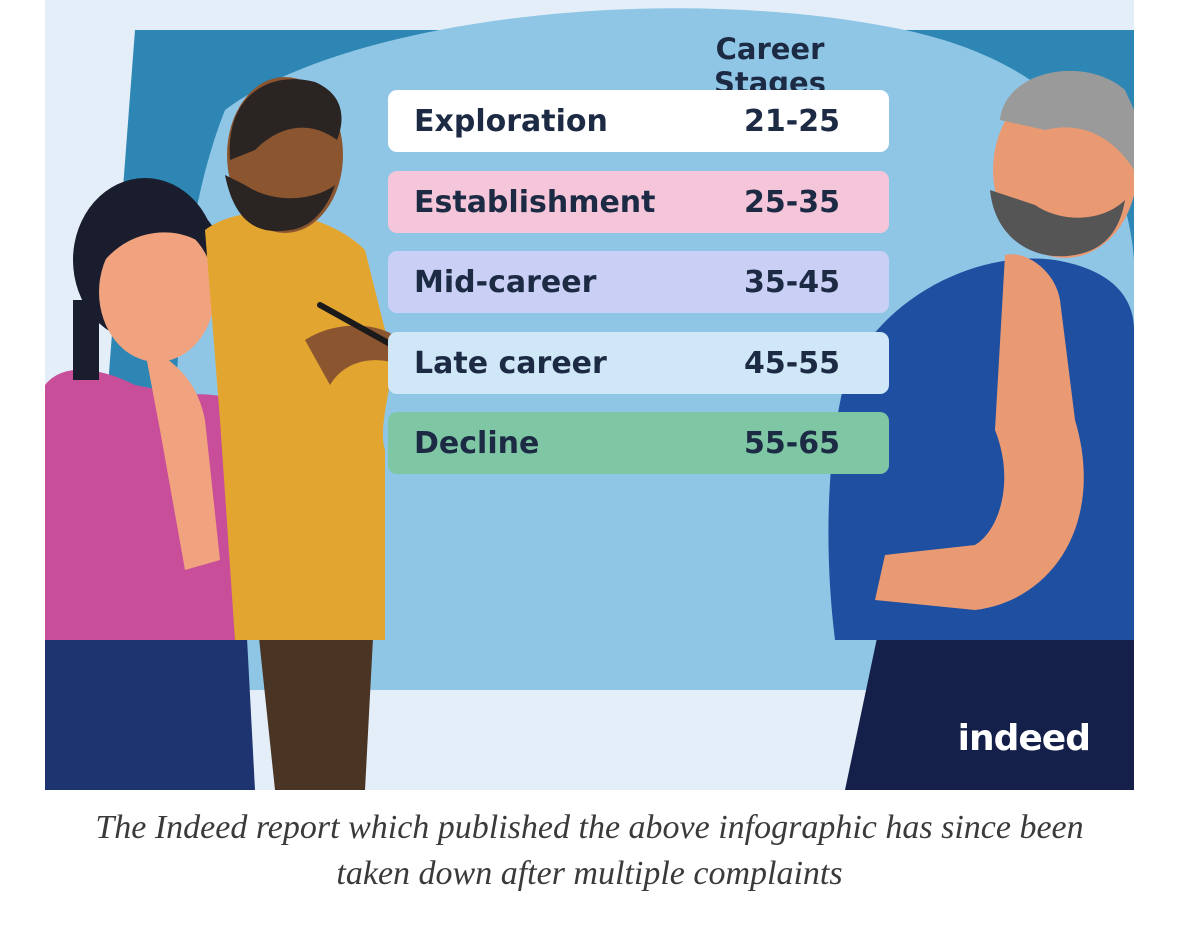 This screenshot has width=1179, height=929. Describe the element at coordinates (638, 363) in the screenshot. I see `stage-row-late-career: Late career 45-55` at that location.